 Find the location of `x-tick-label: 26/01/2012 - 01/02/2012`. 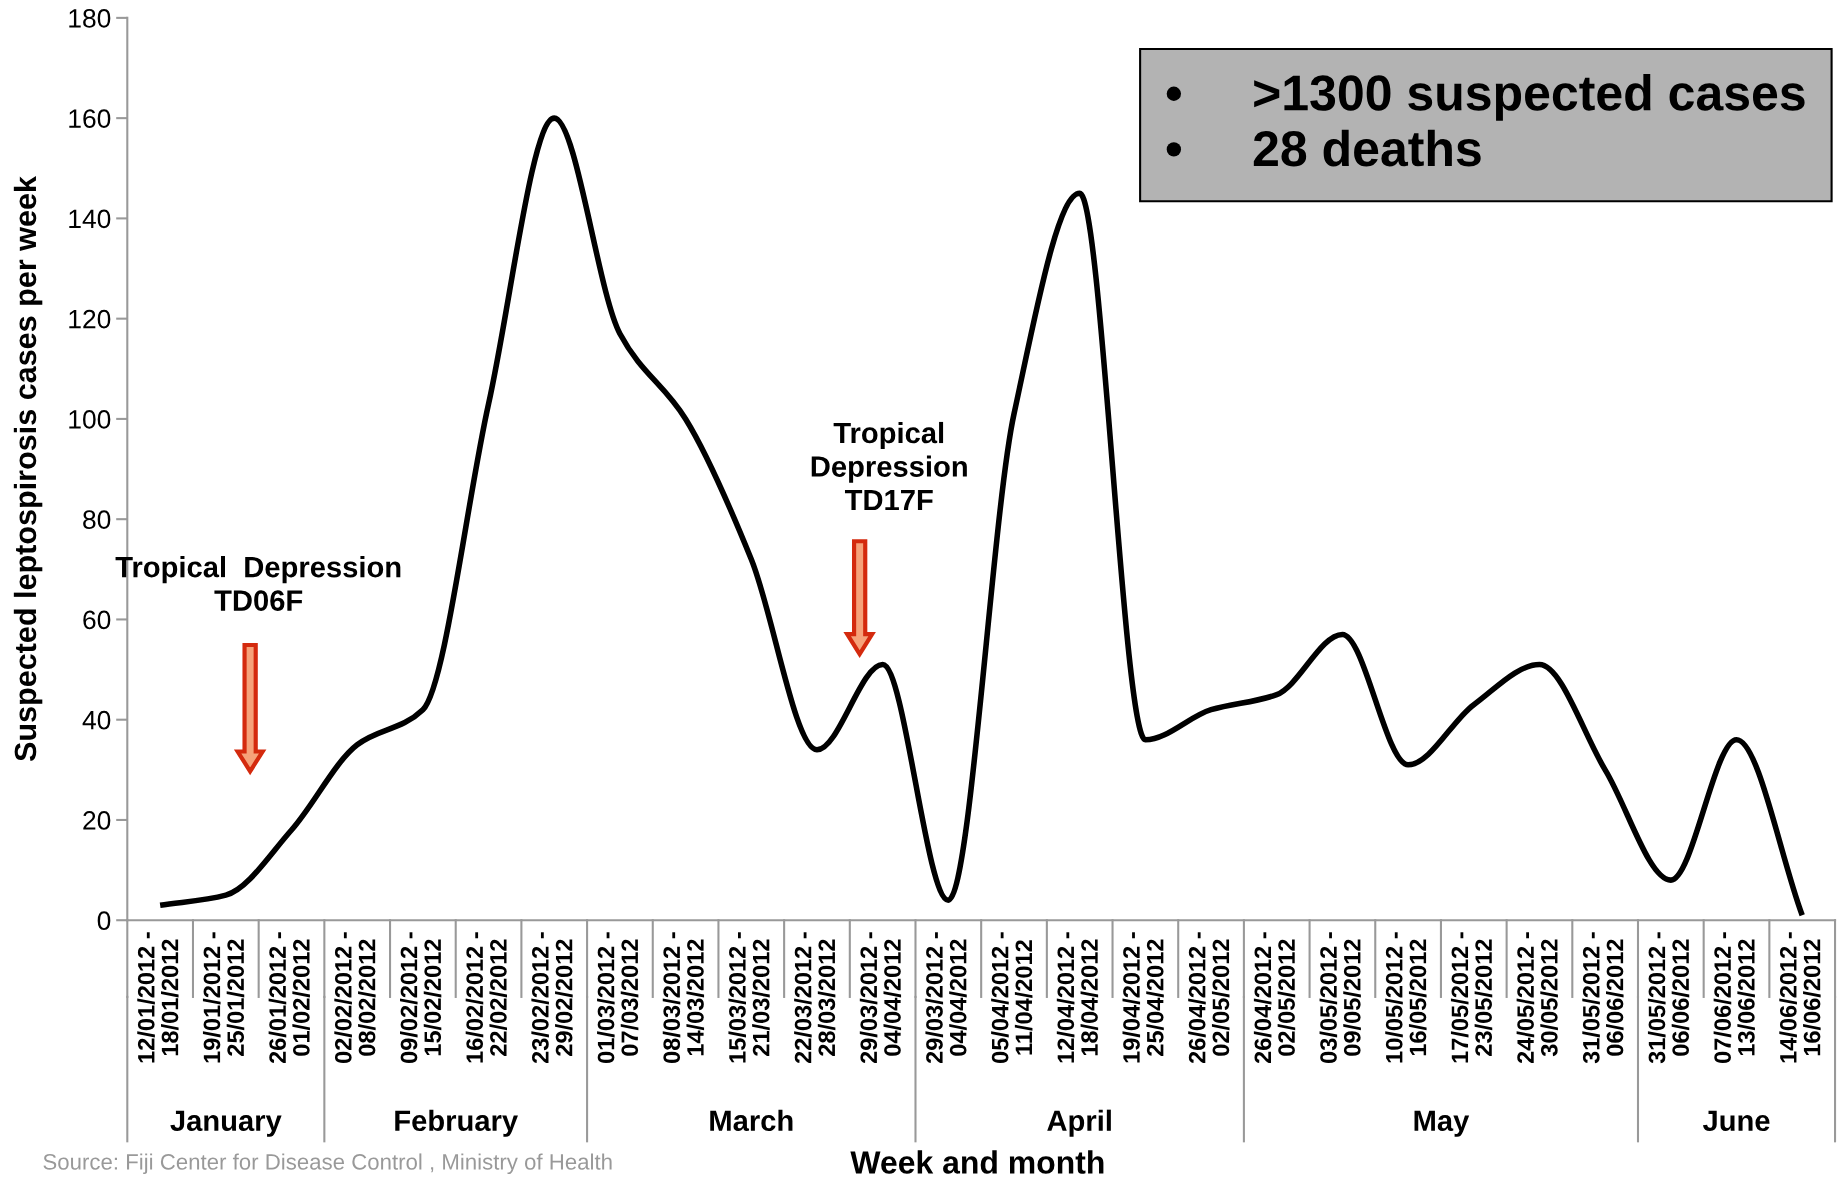

x-tick-label: 26/01/2012 - 01/02/2012 is located at coordinates (289, 998).